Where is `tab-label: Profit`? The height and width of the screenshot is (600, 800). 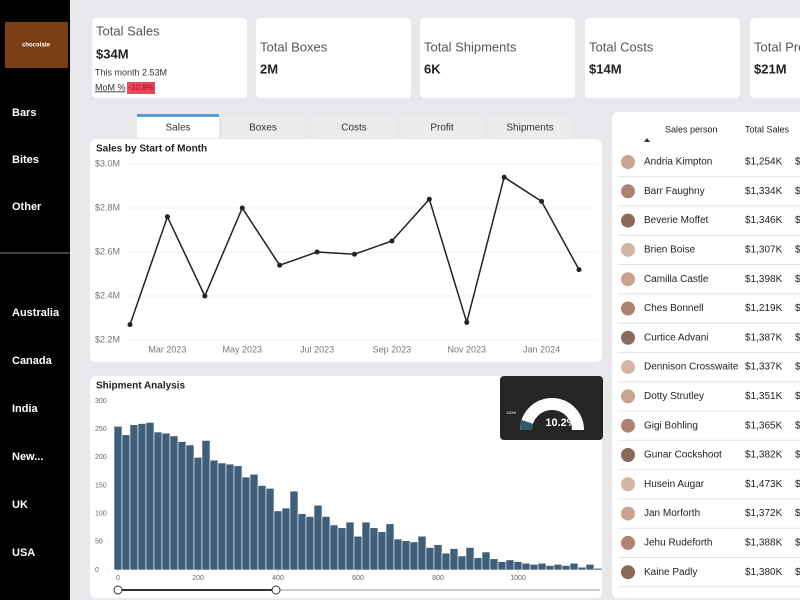 tab-label: Profit is located at coordinates (442, 128).